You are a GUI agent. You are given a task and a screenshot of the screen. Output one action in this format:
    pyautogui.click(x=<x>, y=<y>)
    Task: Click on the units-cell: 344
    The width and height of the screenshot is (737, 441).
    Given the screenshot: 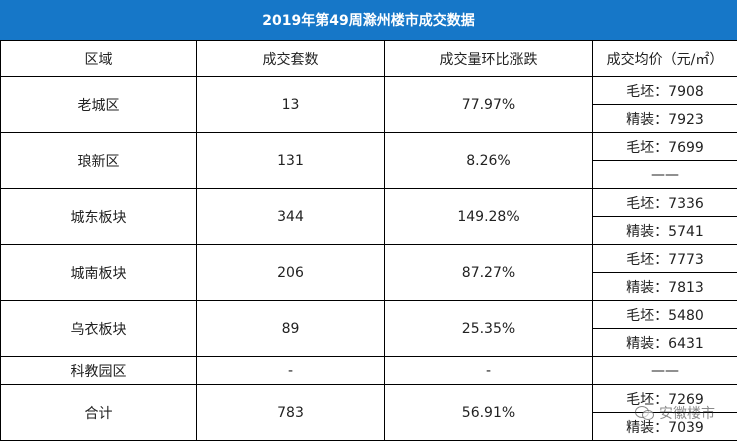 What is the action you would take?
    pyautogui.click(x=290, y=216)
    